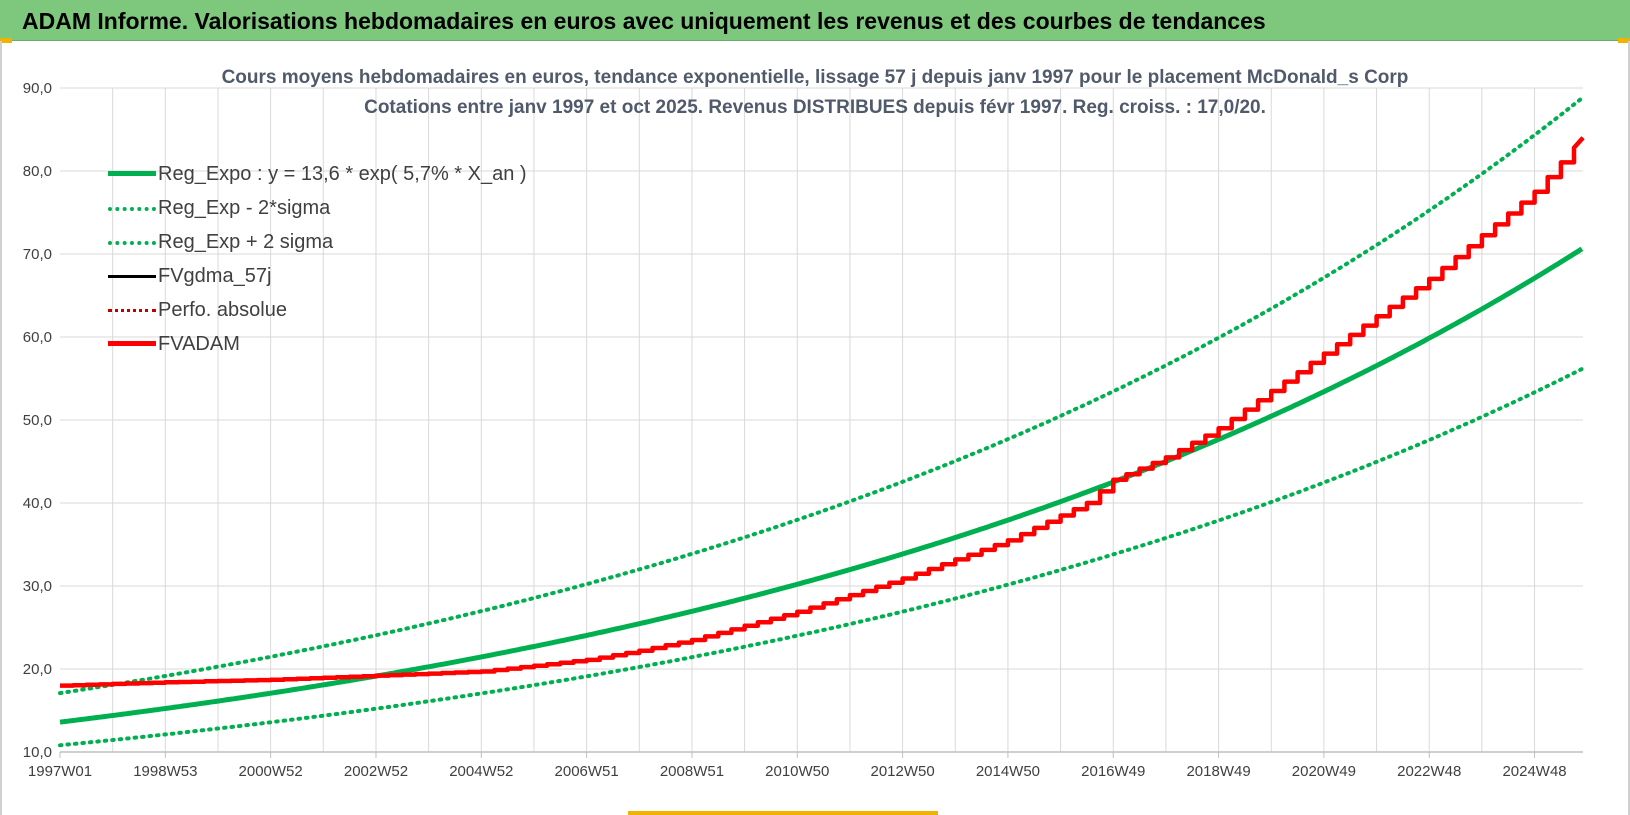  Describe the element at coordinates (481, 771) in the screenshot. I see `x-tick-label: 2004W52` at that location.